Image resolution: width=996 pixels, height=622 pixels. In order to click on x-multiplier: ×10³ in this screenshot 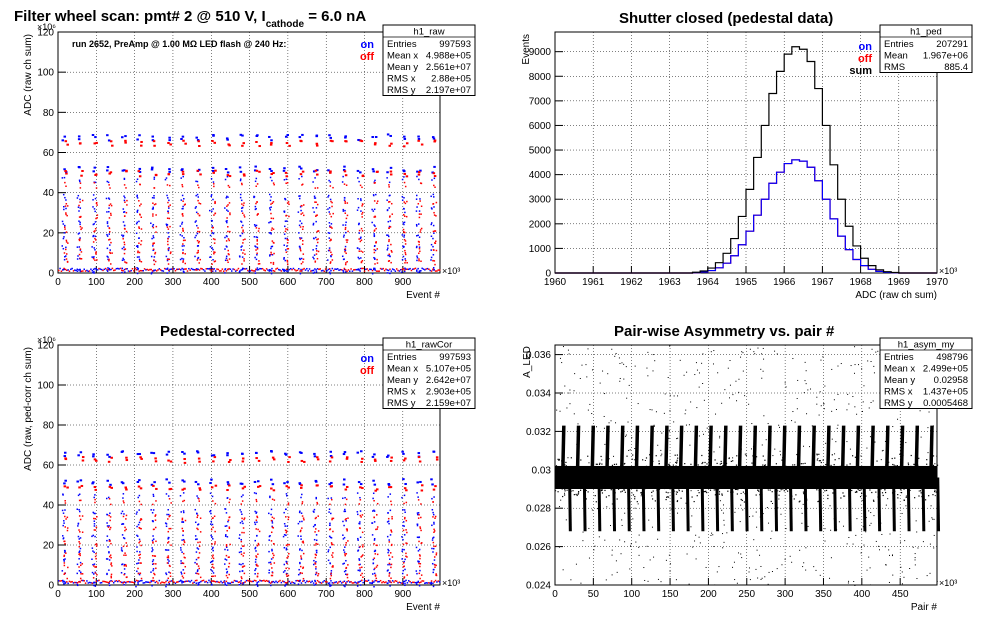, I will do `click(451, 271)`.